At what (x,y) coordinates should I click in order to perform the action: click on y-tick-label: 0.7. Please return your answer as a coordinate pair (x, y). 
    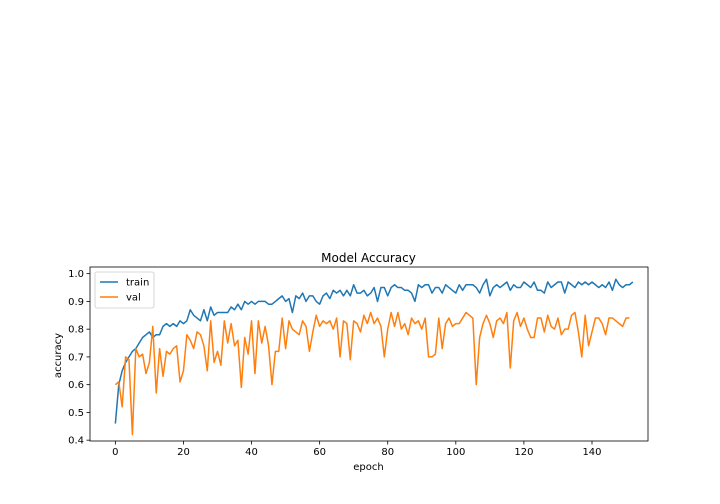
    Looking at the image, I should click on (76, 357).